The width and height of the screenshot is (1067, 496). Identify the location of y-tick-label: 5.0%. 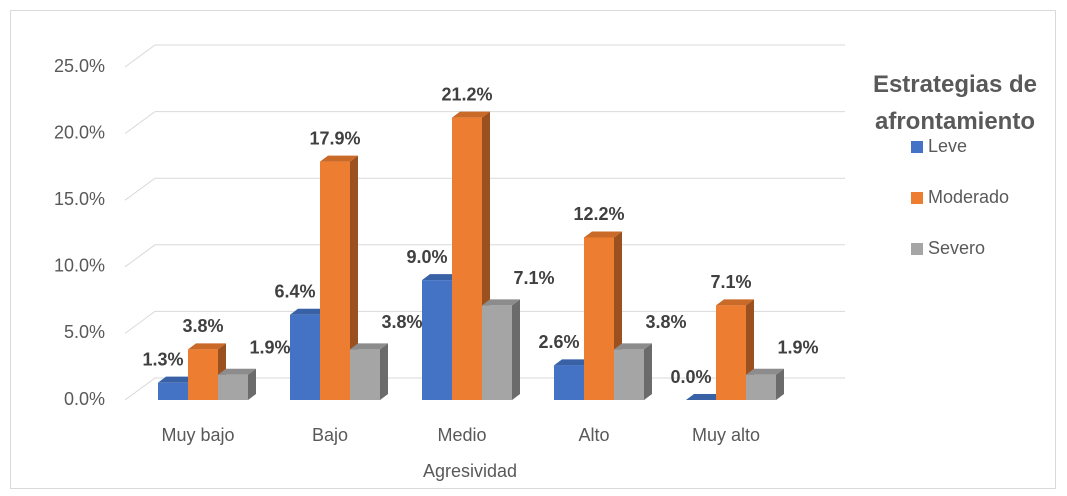
(84, 332).